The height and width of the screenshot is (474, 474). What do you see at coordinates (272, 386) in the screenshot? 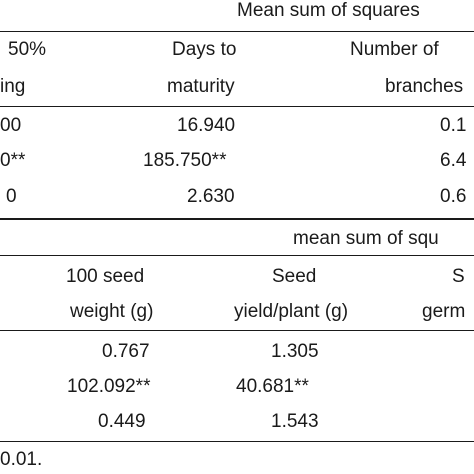
I see `table2-cell: 40.681**` at bounding box center [272, 386].